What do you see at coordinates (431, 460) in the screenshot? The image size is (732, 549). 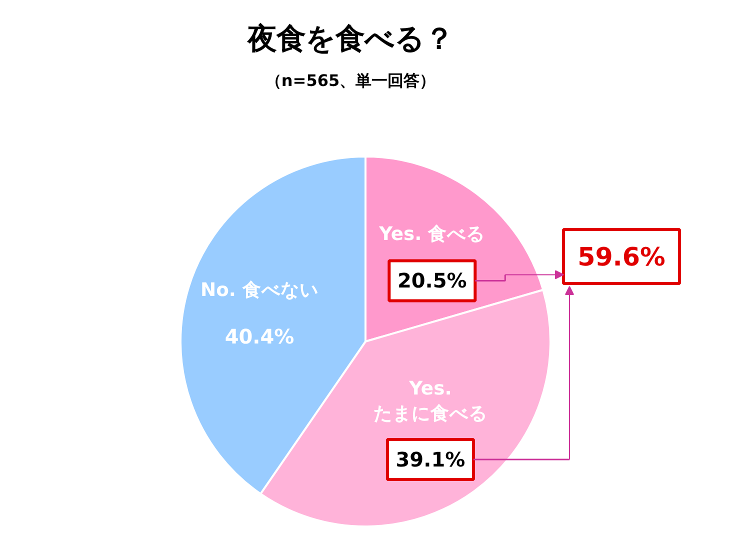 I see `data-label: 39.1%` at bounding box center [431, 460].